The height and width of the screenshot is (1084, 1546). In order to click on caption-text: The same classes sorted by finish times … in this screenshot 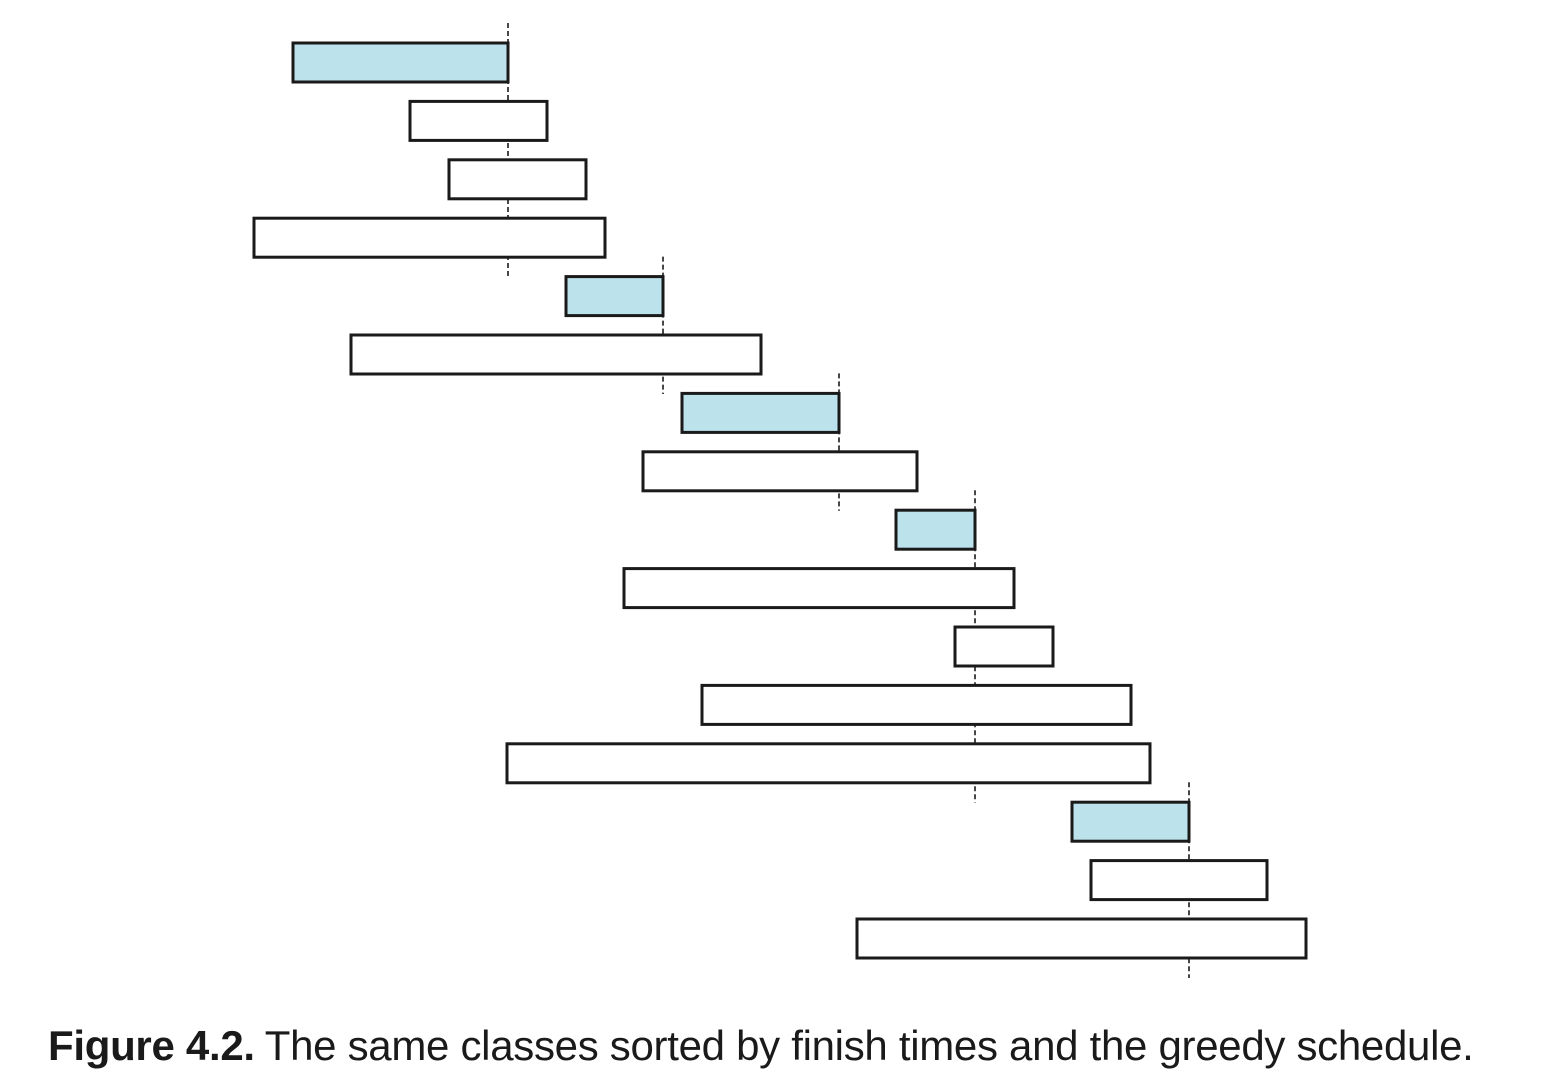, I will do `click(869, 1045)`.